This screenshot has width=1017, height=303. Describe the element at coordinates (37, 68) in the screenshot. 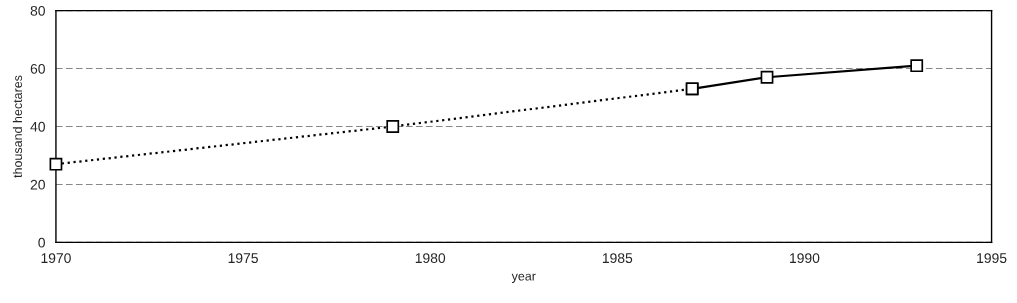

I see `y-tick-label: 60` at that location.